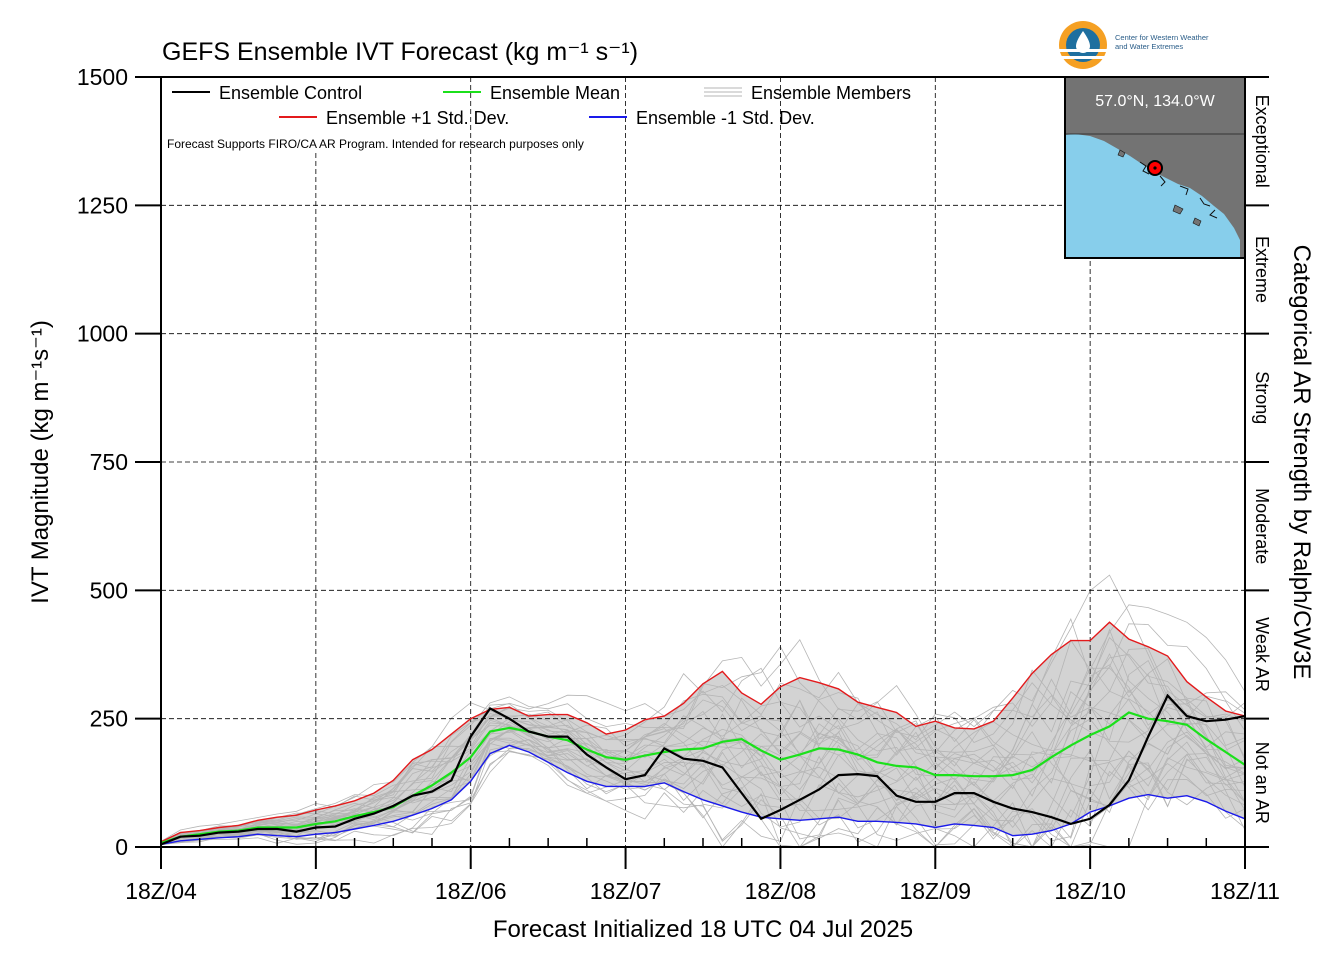  What do you see at coordinates (1301, 462) in the screenshot?
I see `right-axis-label: Categorical AR Strength by Ralph/CW3E` at bounding box center [1301, 462].